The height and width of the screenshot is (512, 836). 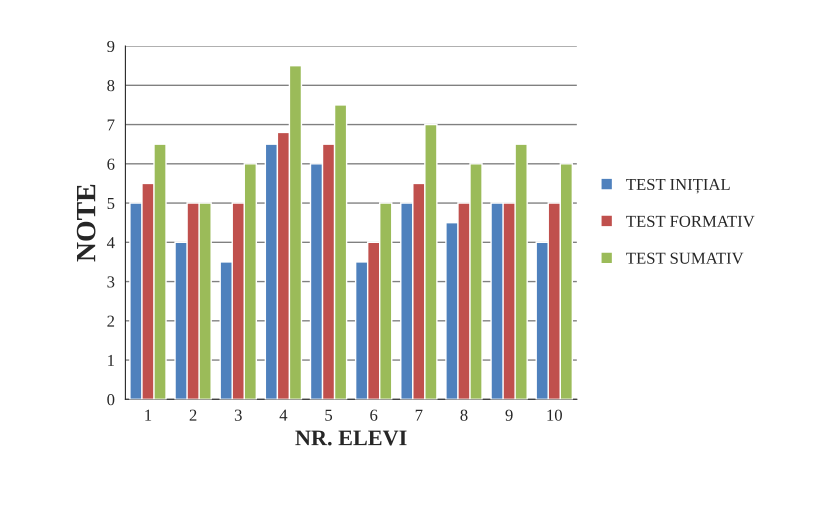 What do you see at coordinates (685, 258) in the screenshot?
I see `legend-label: TEST SUMATIV` at bounding box center [685, 258].